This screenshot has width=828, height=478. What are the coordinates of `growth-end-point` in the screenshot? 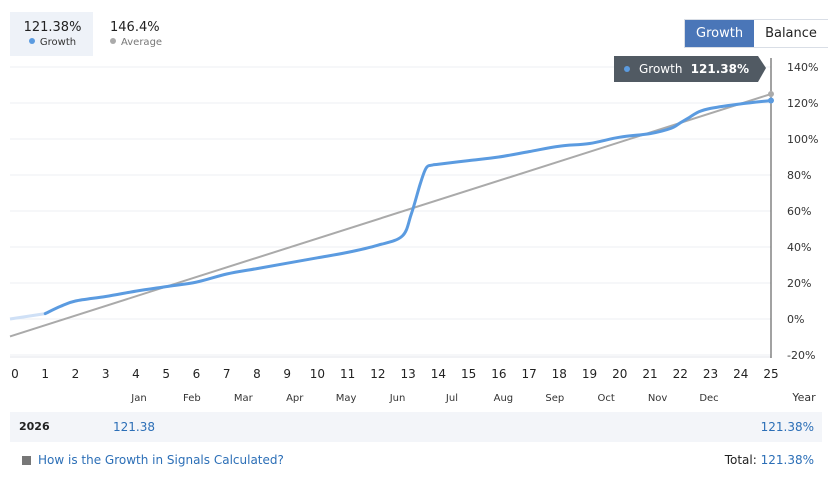 It's located at (771, 100).